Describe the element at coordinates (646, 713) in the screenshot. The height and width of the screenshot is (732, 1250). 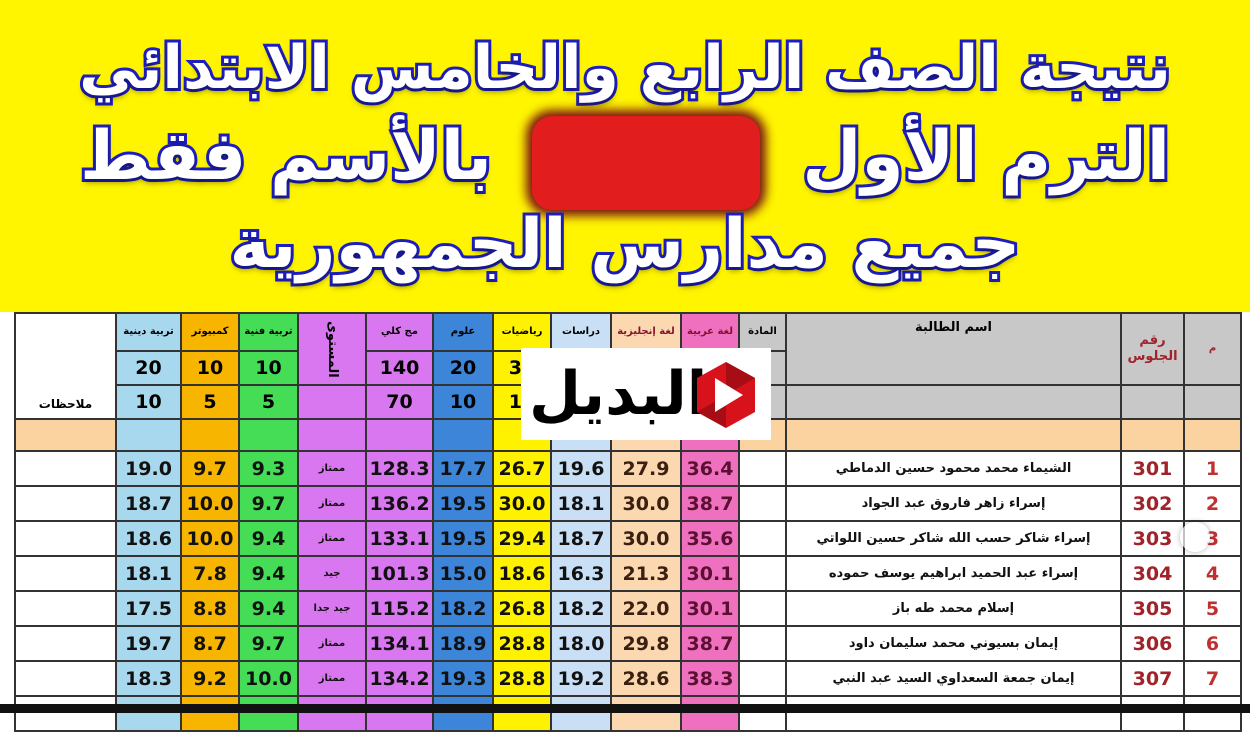
I see `cell-english` at that location.